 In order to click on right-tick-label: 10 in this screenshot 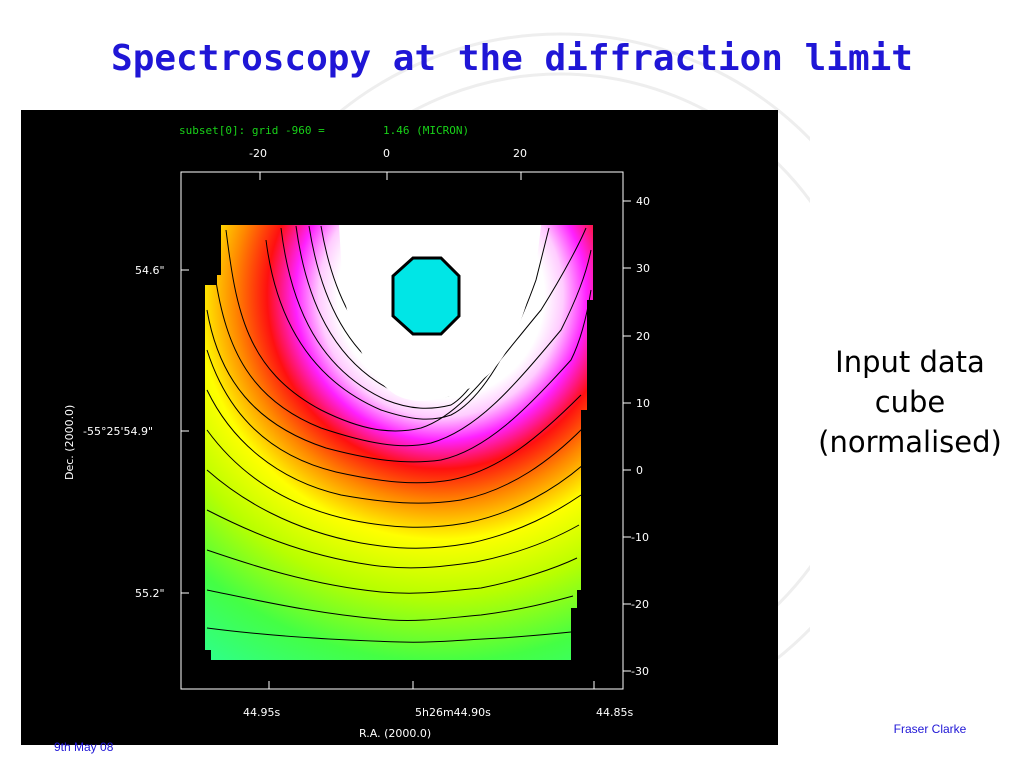, I will do `click(643, 403)`.